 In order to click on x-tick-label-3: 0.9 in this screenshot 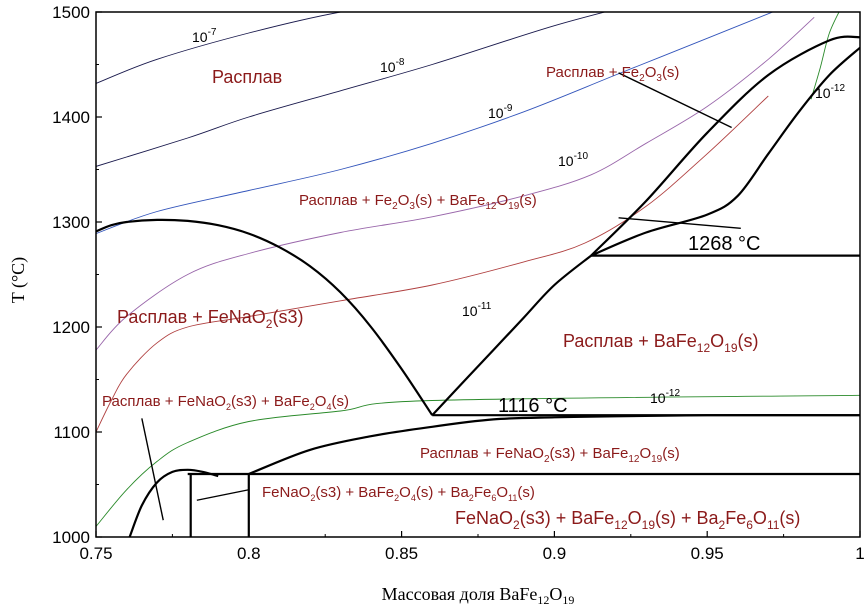, I will do `click(555, 553)`.